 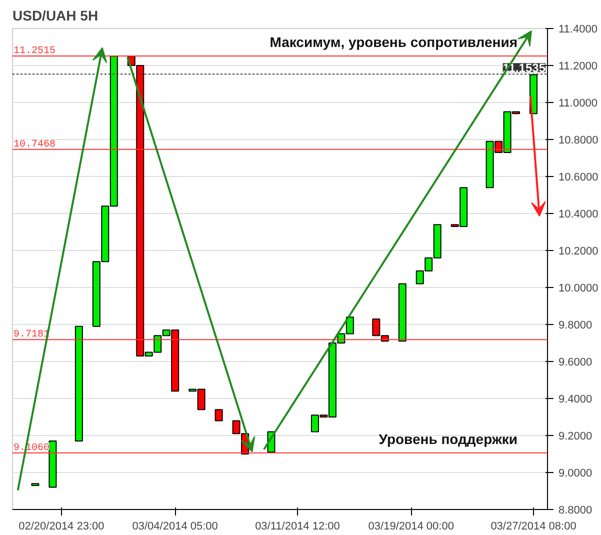 What do you see at coordinates (448, 438) in the screenshot?
I see `annotation: Уровень поддержки` at bounding box center [448, 438].